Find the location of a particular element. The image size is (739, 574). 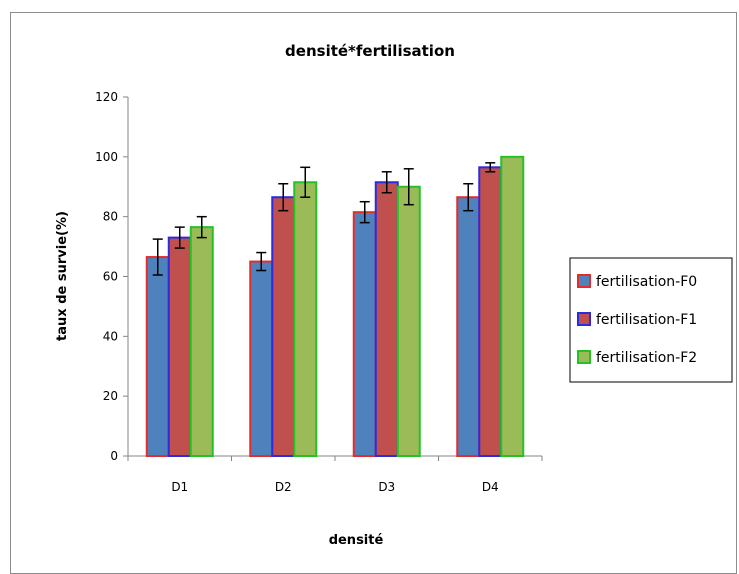

legend-box is located at coordinates (651, 320).